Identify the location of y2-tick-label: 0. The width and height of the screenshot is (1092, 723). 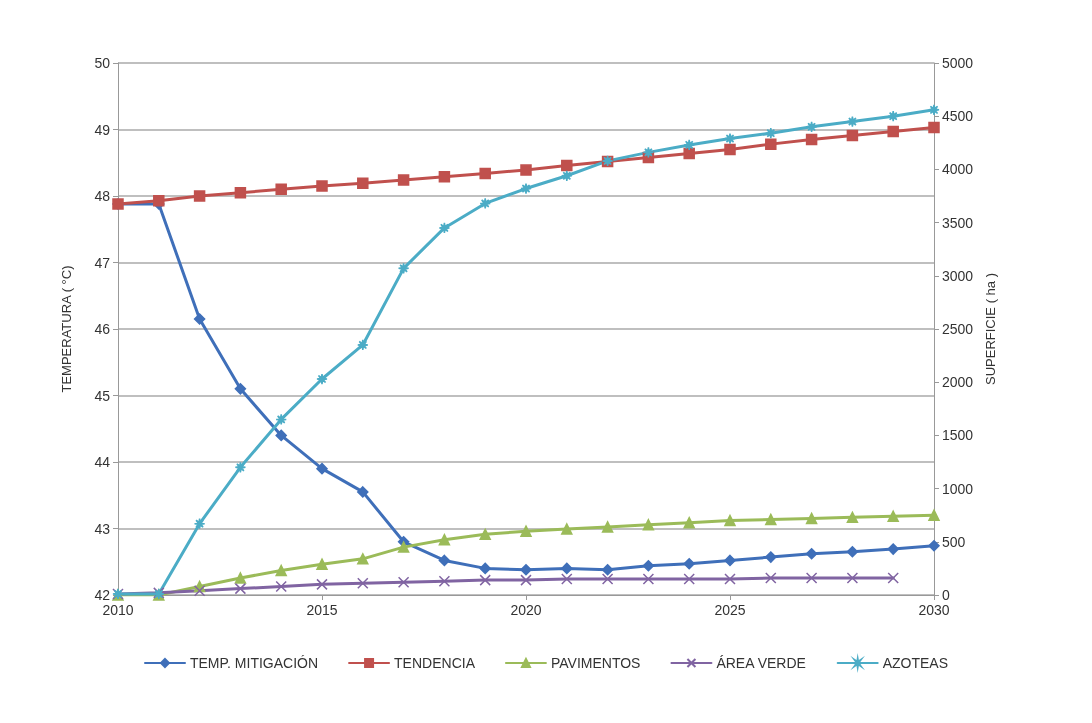
(946, 595).